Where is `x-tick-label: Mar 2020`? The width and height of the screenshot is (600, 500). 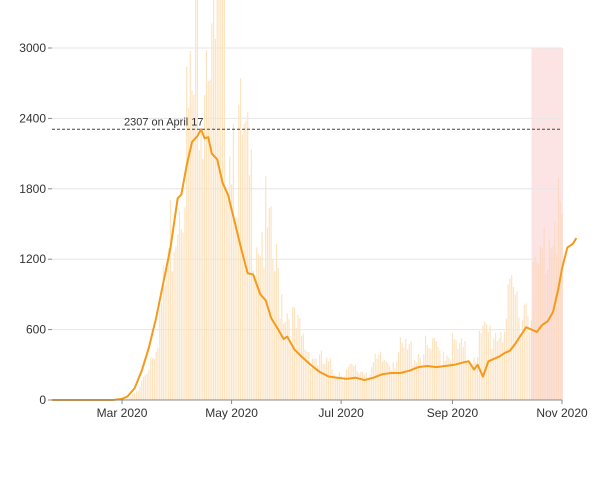
x-tick-label: Mar 2020 is located at coordinates (122, 413).